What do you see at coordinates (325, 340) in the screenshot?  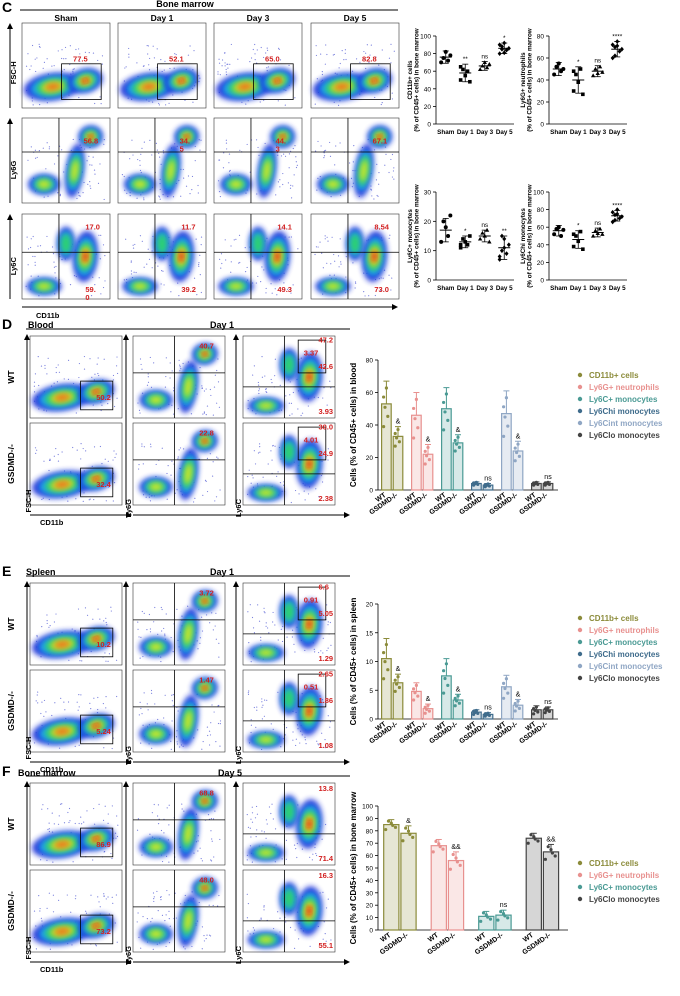 I see `gate-value-ly6c-total: 47.2` at bounding box center [325, 340].